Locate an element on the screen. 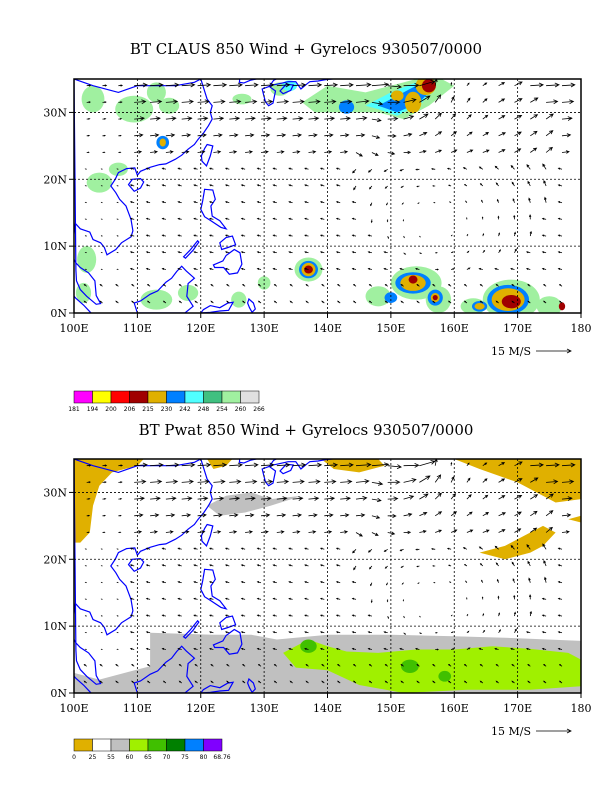  itcz-coldest is located at coordinates (511, 301).